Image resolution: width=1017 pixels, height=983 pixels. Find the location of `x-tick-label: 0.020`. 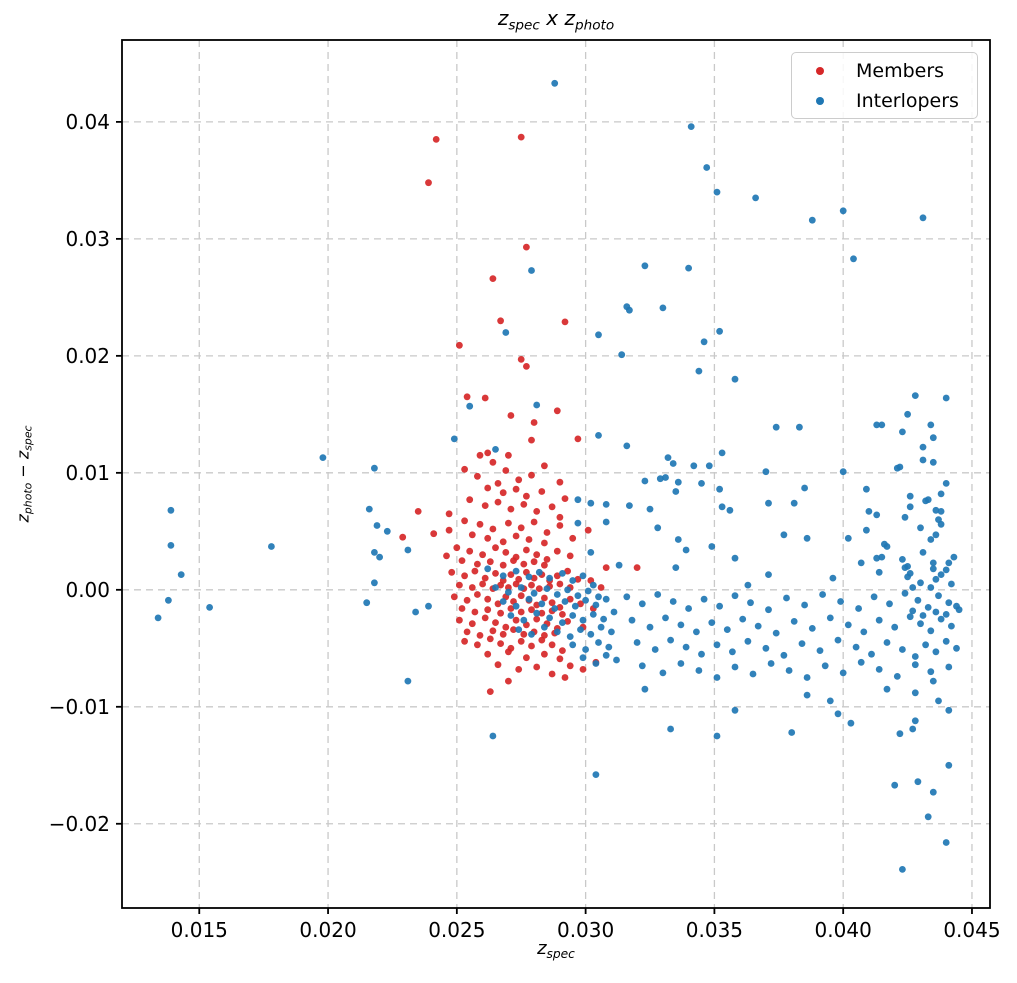

x-tick-label: 0.020 is located at coordinates (328, 930).